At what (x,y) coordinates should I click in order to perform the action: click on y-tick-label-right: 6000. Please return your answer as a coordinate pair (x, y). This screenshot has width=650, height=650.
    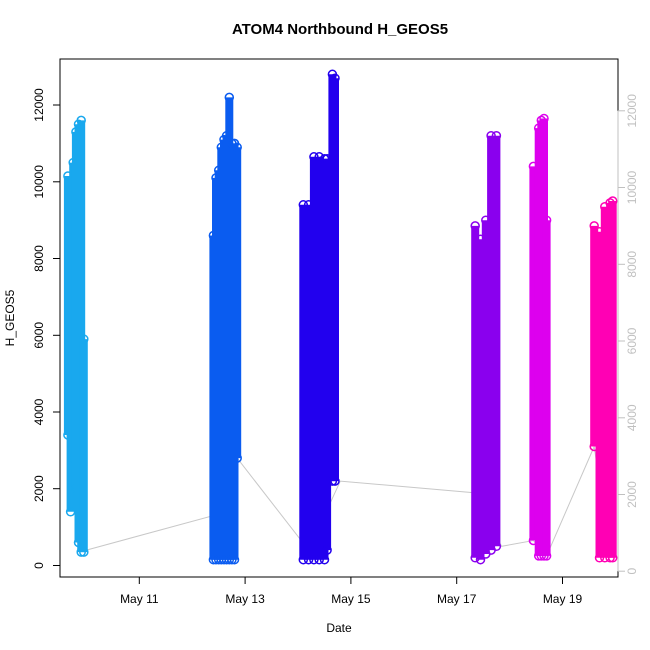
    Looking at the image, I should click on (632, 340).